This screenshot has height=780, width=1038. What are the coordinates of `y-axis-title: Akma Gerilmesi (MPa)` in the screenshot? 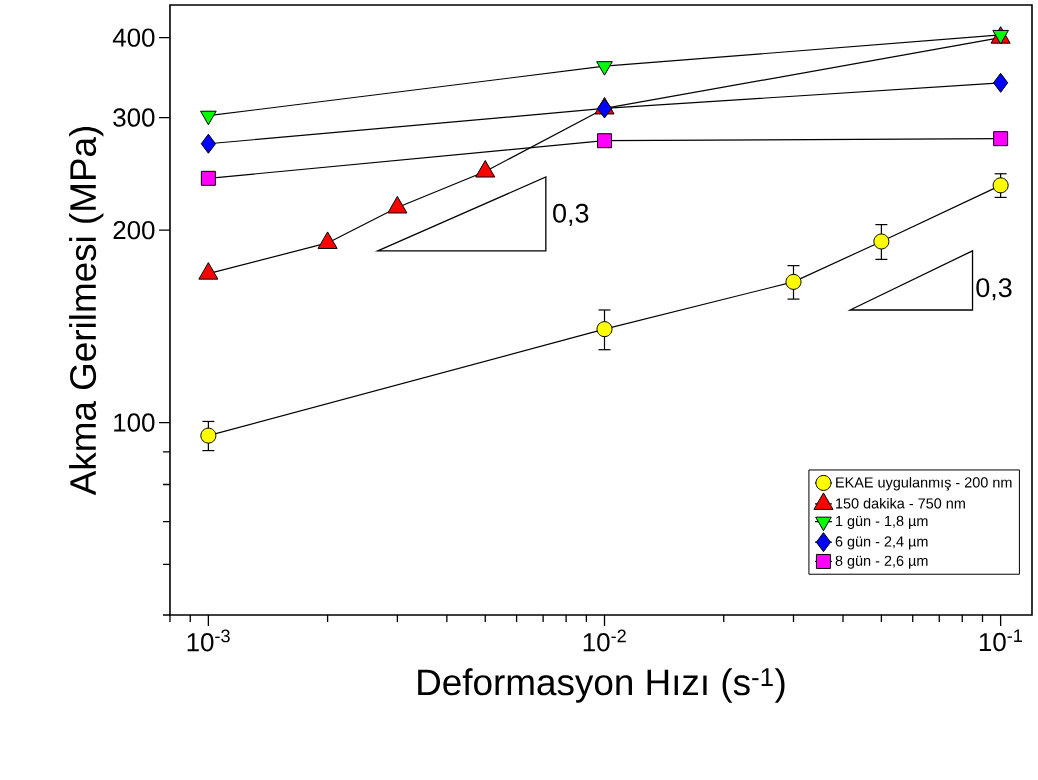 It's located at (86, 311).